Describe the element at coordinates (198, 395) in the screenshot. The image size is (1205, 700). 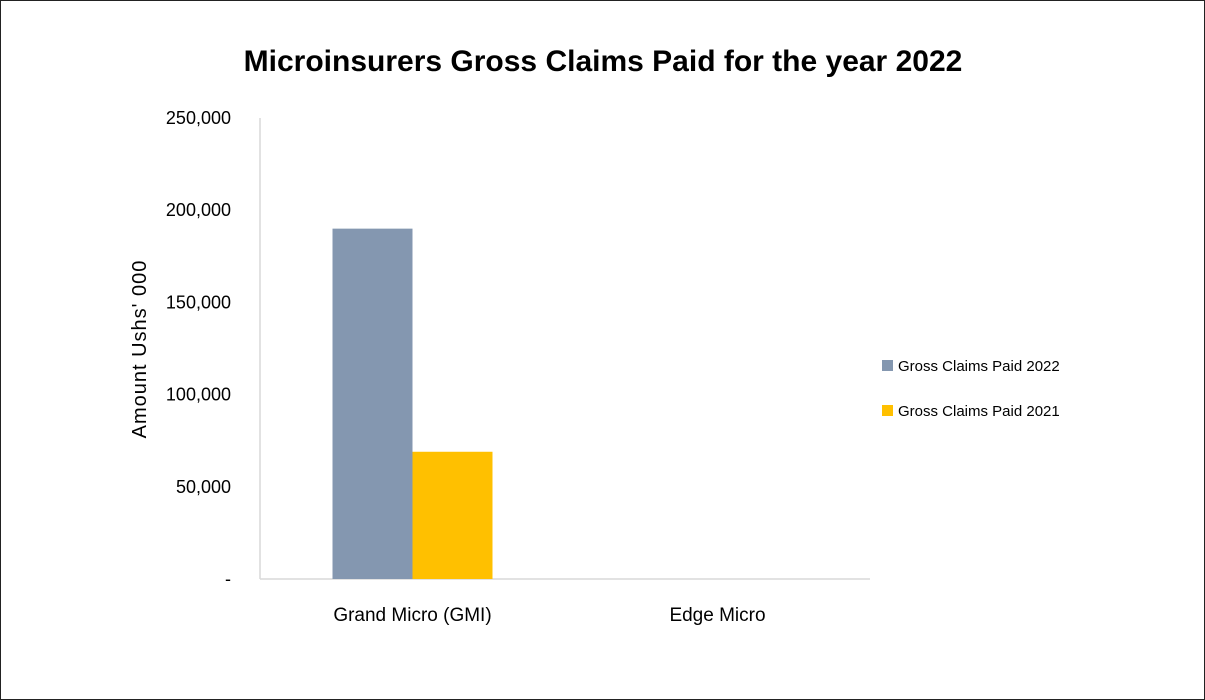
I see `y-tick-label: 100,000` at that location.